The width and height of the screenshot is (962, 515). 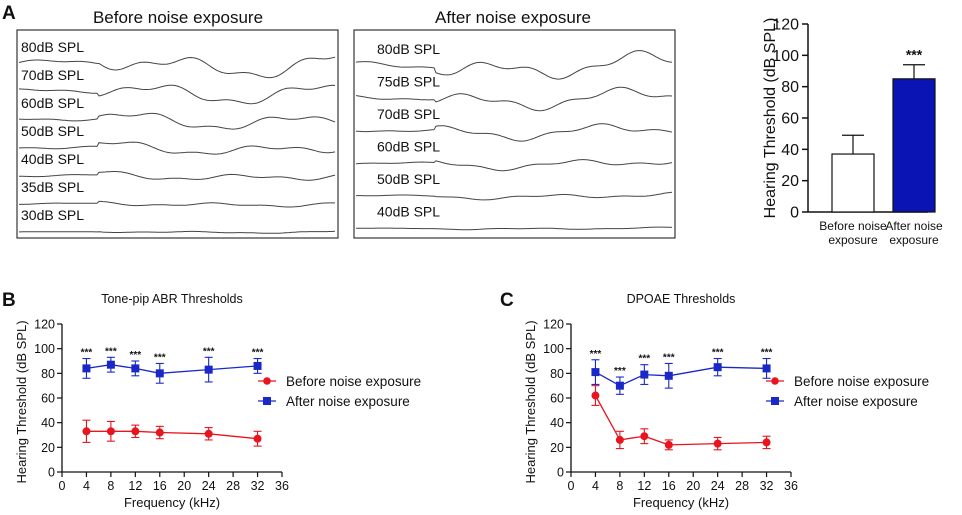 I want to click on waveform-title-before: Before noise exposure, so click(x=178, y=17).